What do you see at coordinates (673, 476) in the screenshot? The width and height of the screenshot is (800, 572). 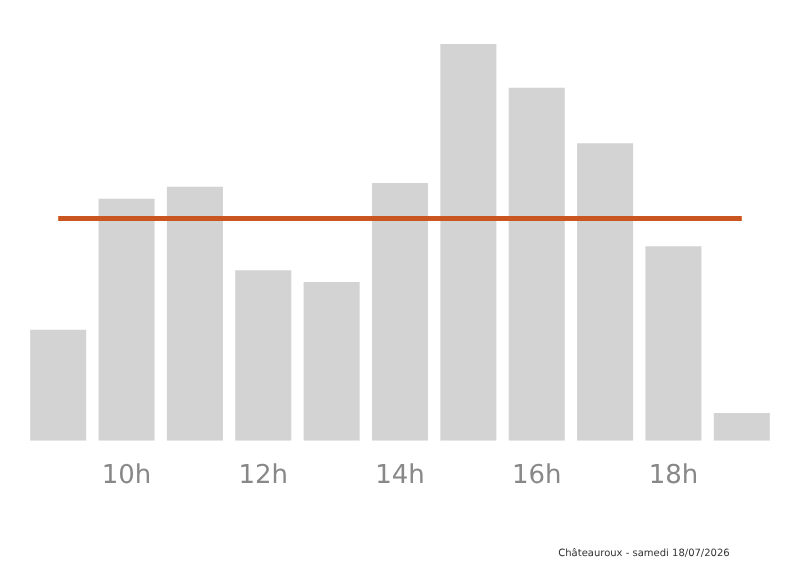 I see `x-tick-label: 18h` at bounding box center [673, 476].